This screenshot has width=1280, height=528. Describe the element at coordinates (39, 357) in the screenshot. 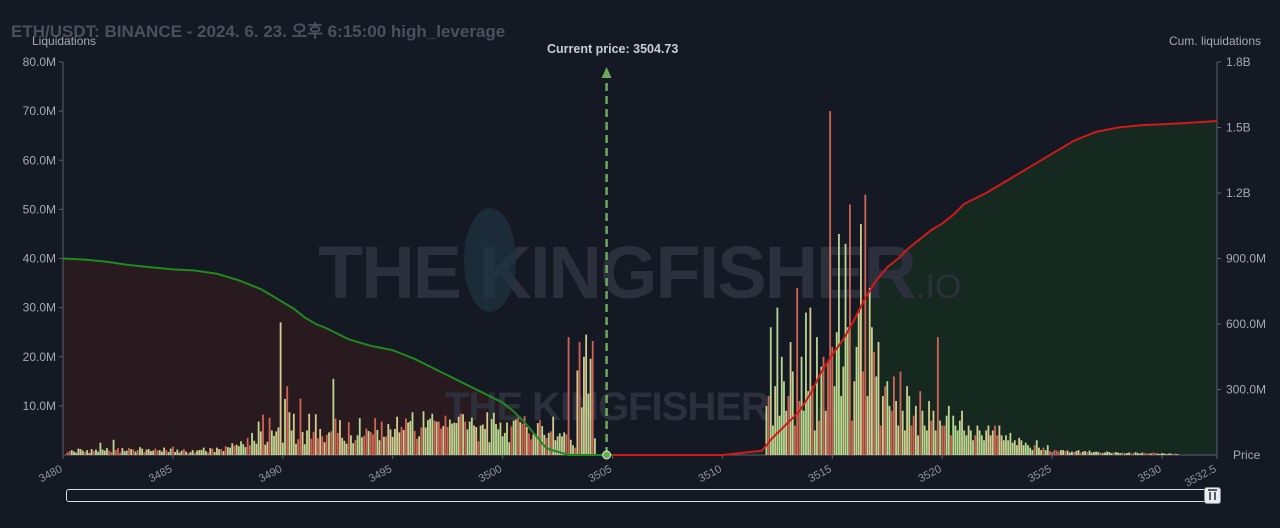

I see `left-tick-label: 20.0M` at that location.